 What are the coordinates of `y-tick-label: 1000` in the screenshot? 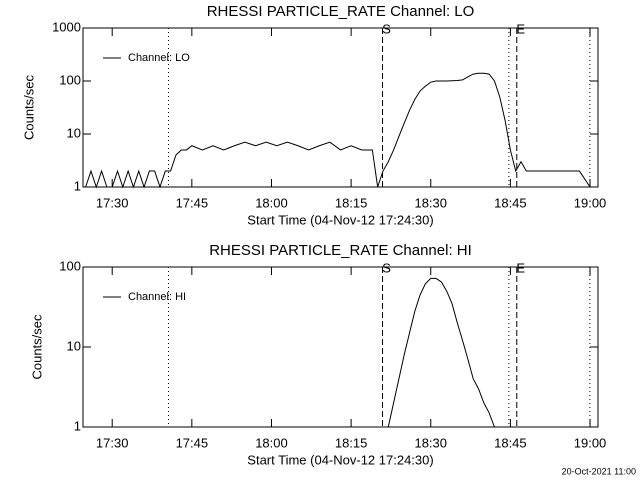 It's located at (66, 26).